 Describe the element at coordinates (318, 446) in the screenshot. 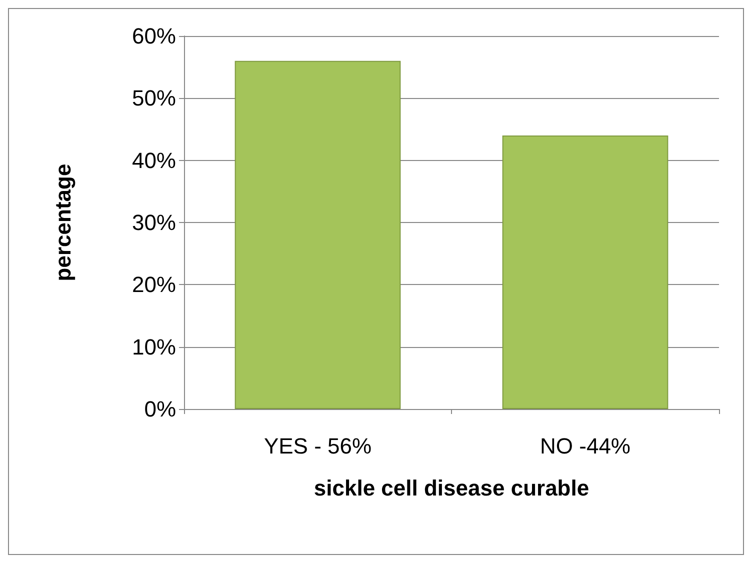

I see `x-tick-label: YES - 56%` at that location.